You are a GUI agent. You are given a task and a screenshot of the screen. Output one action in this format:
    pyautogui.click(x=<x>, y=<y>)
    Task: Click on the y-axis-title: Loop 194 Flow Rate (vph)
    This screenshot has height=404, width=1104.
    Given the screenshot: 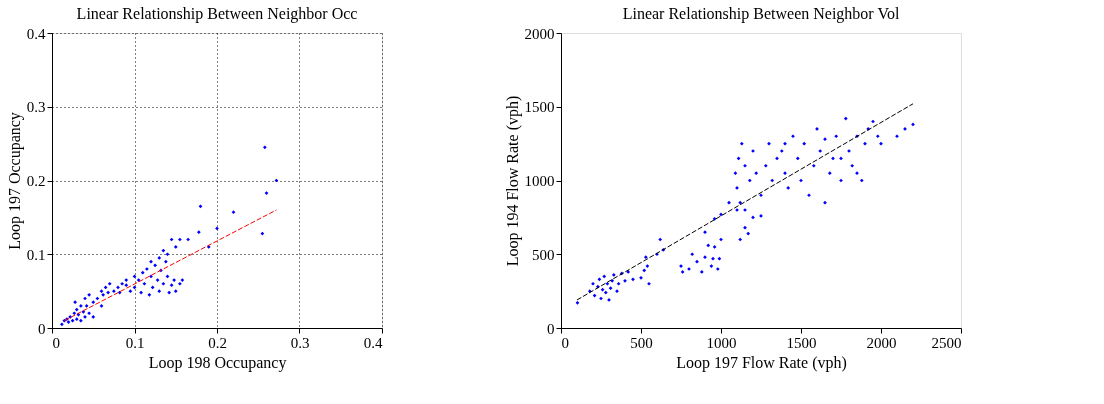 What is the action you would take?
    pyautogui.click(x=512, y=181)
    